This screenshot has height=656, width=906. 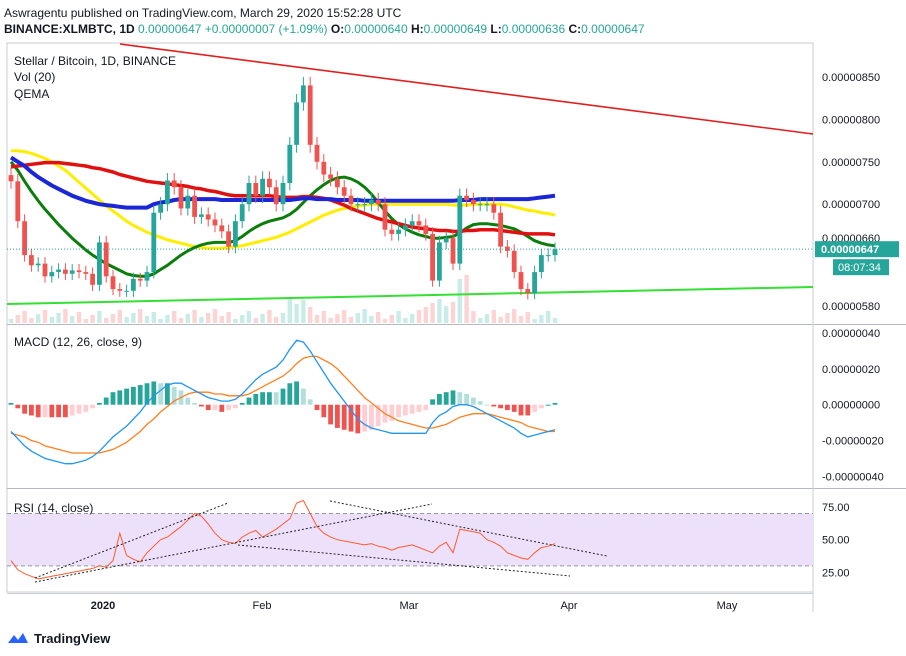 What do you see at coordinates (468, 528) in the screenshot?
I see `rsi-trendline` at bounding box center [468, 528].